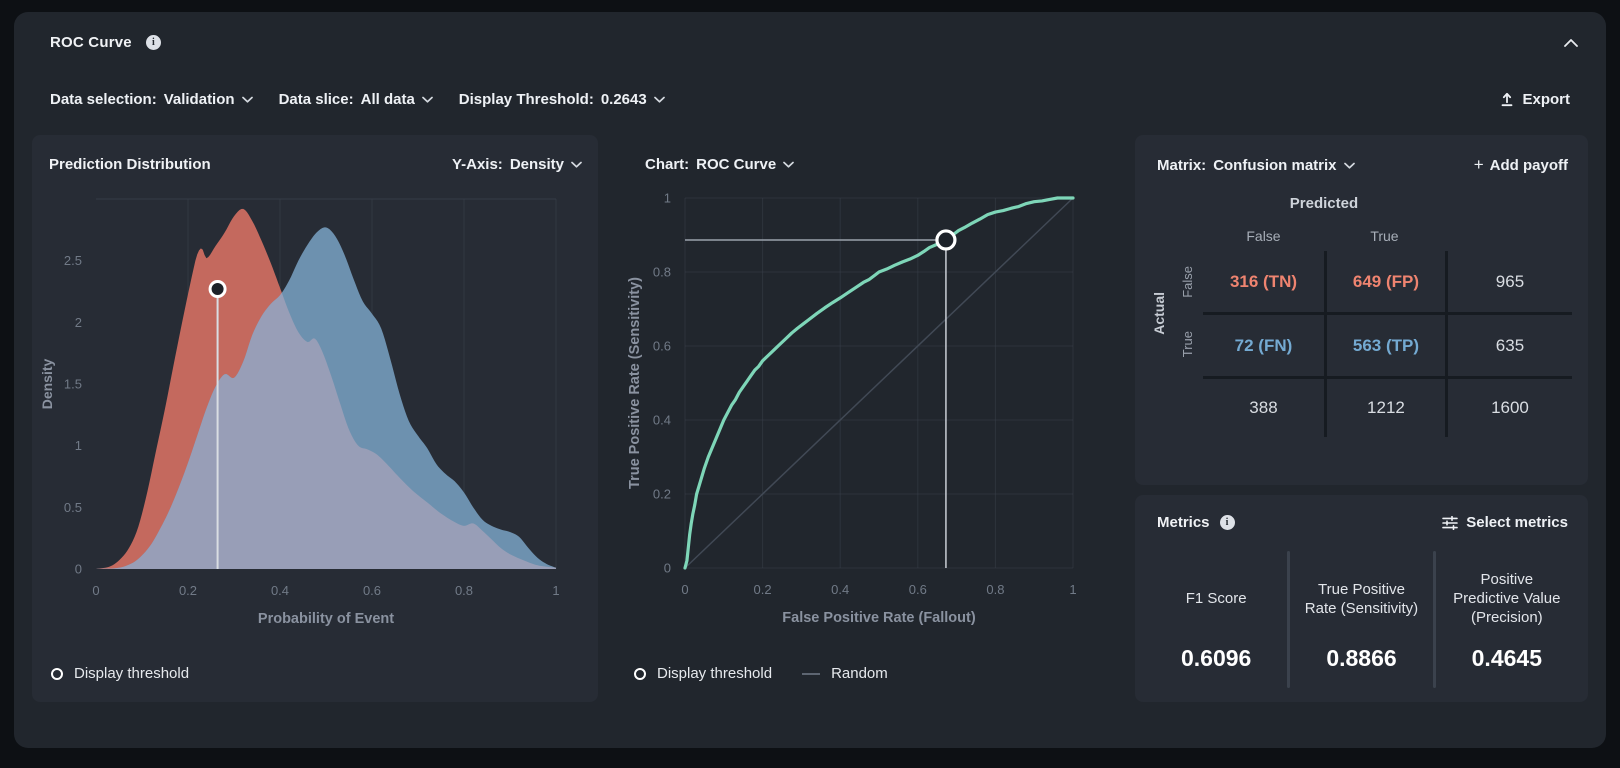 The width and height of the screenshot is (1620, 768). What do you see at coordinates (1528, 165) in the screenshot?
I see `add-payoff-label: Add payoff` at bounding box center [1528, 165].